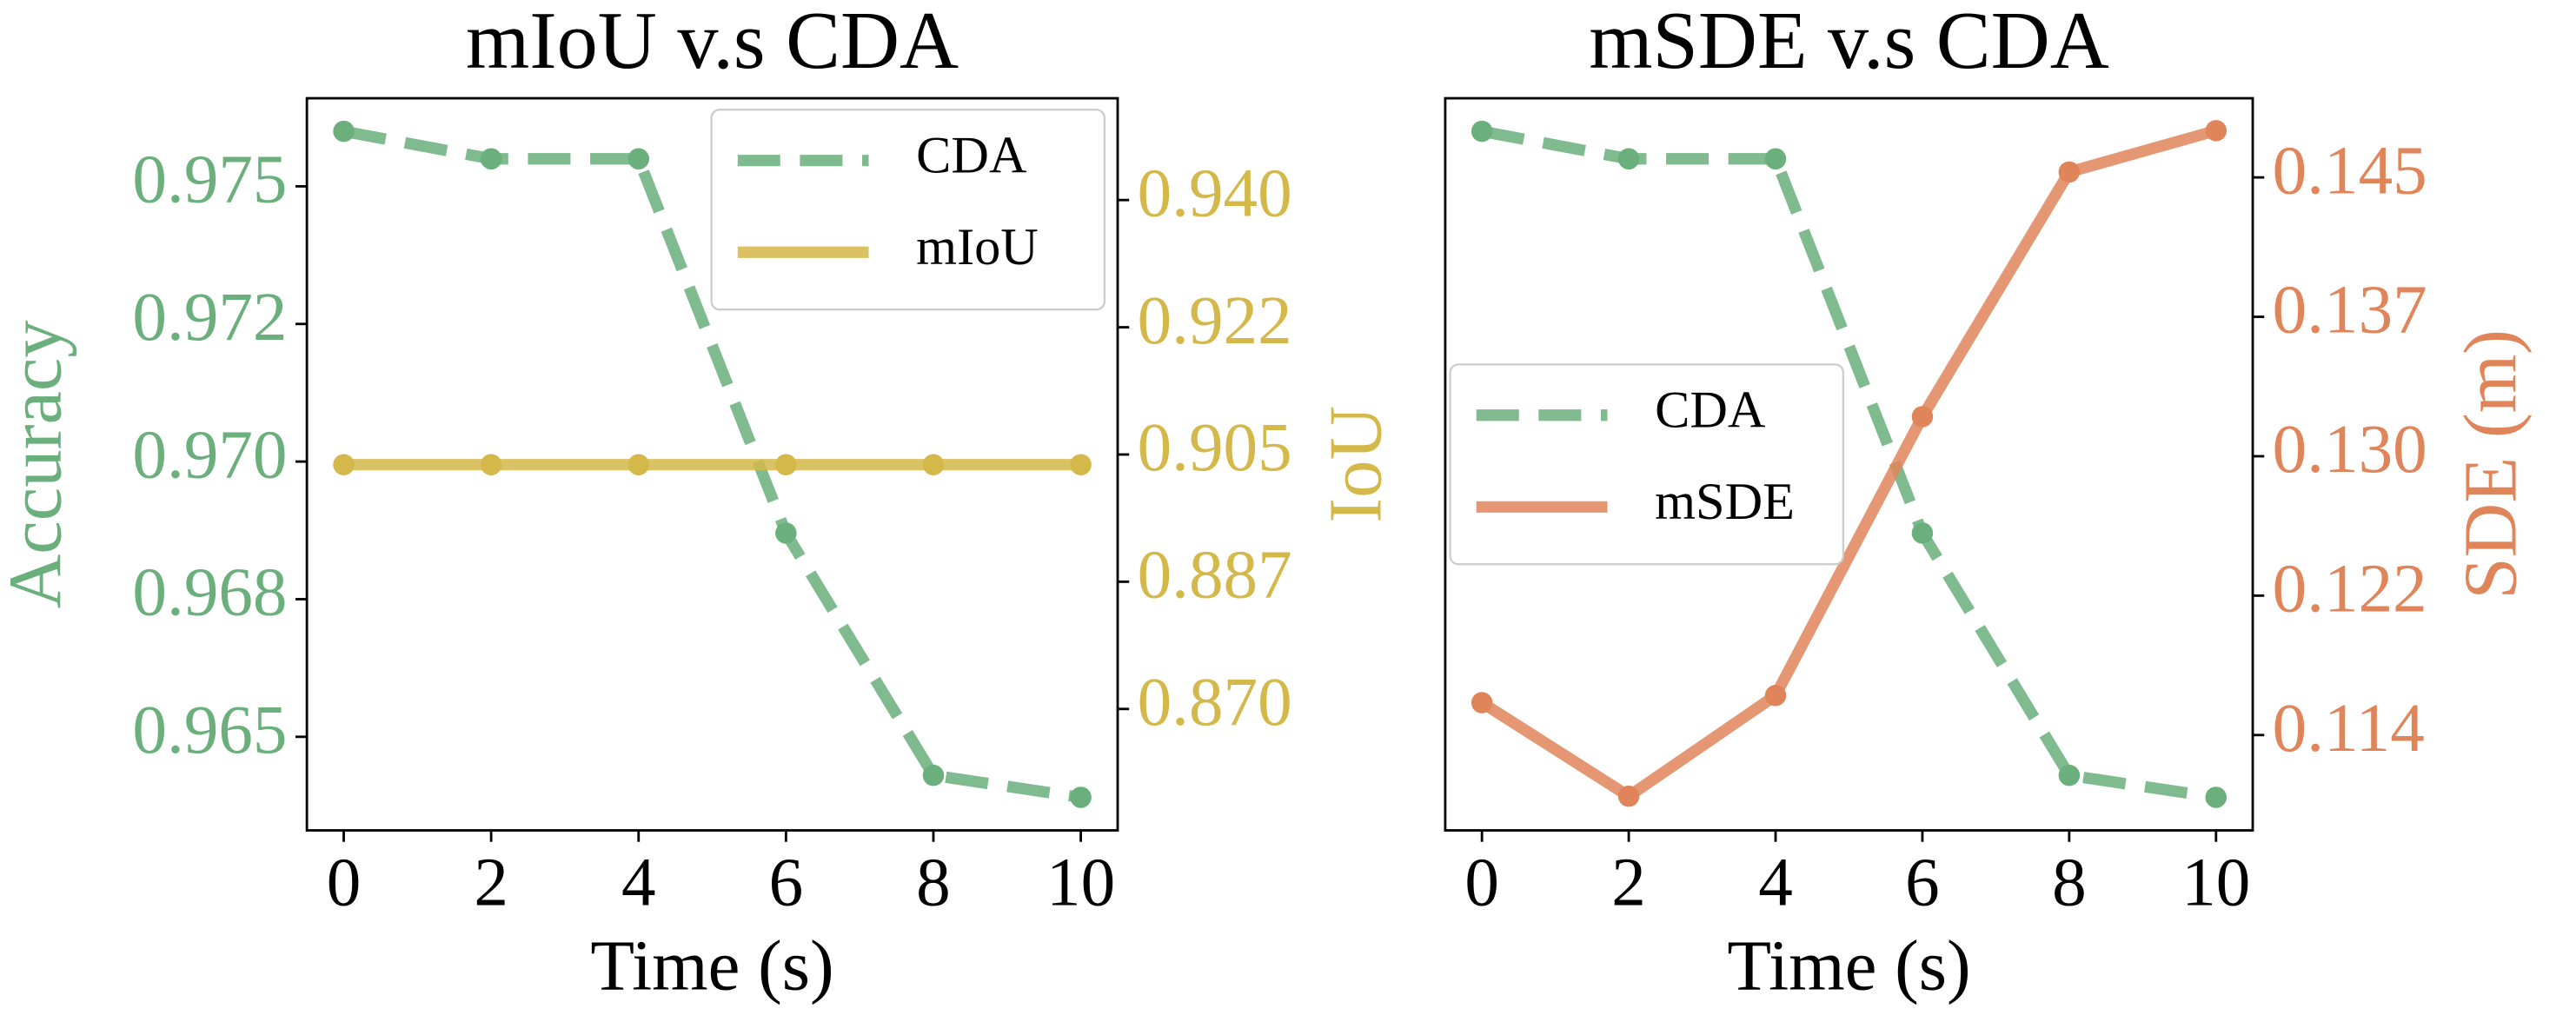  Describe the element at coordinates (209, 730) in the screenshot. I see `y-tick-label: 0.965` at that location.